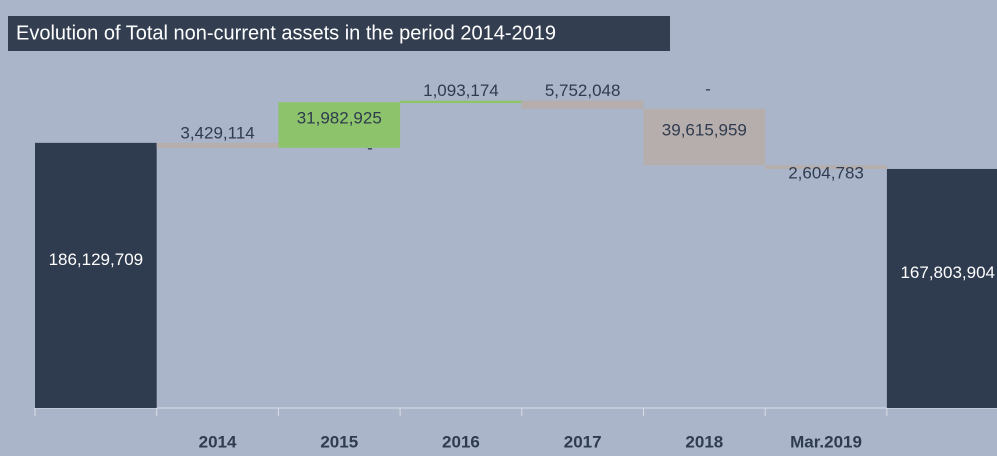  Describe the element at coordinates (947, 272) in the screenshot. I see `value-label: 167,803,904` at that location.